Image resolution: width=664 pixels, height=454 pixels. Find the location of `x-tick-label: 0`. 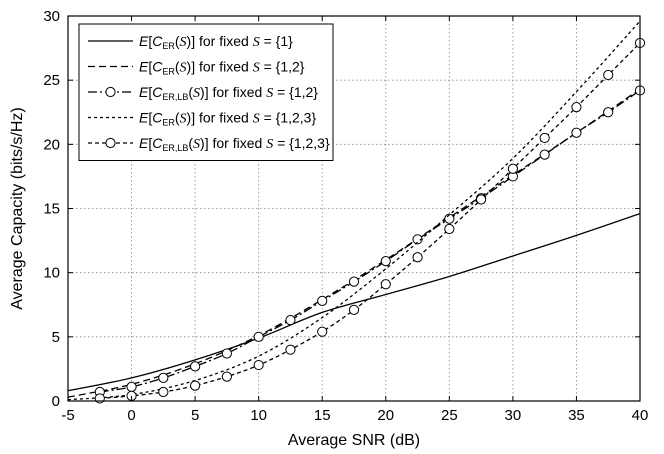

x-tick-label: 0 is located at coordinates (131, 415).